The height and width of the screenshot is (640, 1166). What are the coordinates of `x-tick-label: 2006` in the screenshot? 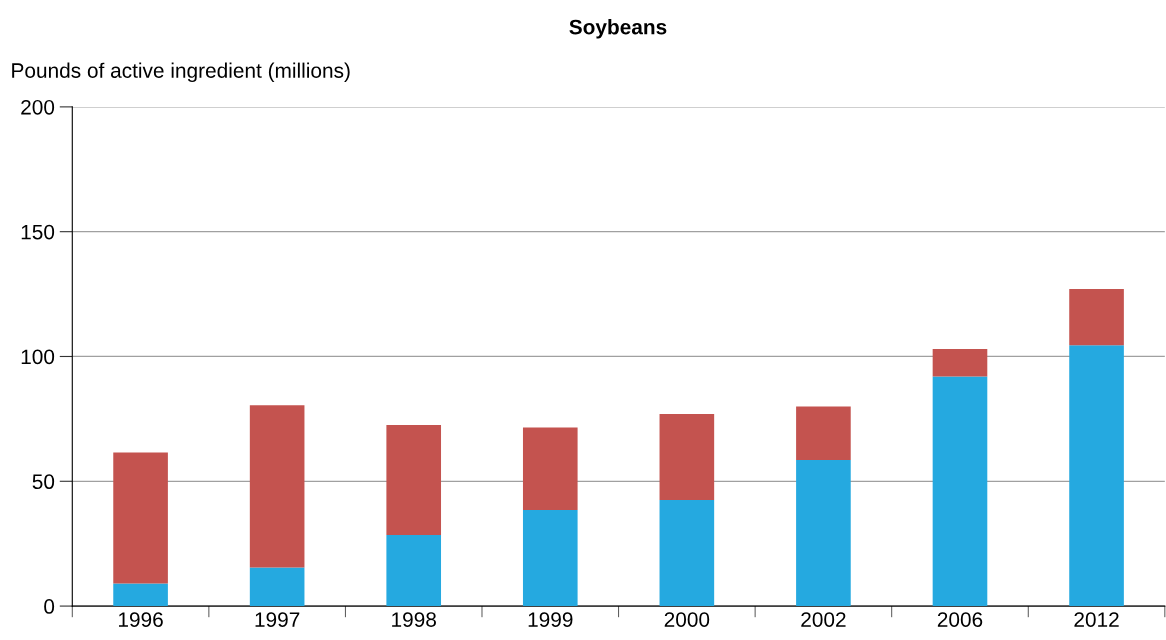 It's located at (960, 619).